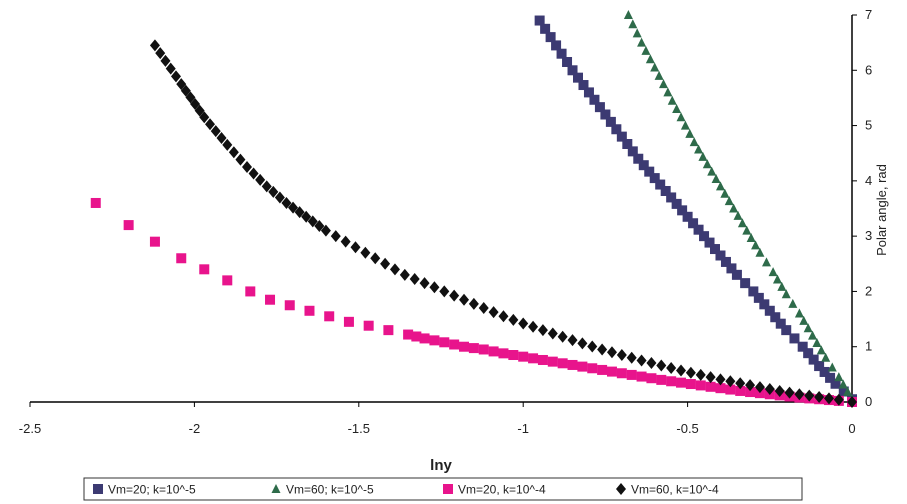 This screenshot has width=907, height=504. I want to click on x-axis-title: lny, so click(441, 465).